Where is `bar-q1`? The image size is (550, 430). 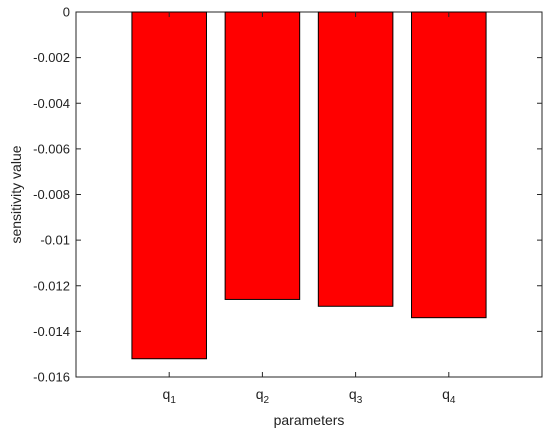 bar-q1 is located at coordinates (169, 185).